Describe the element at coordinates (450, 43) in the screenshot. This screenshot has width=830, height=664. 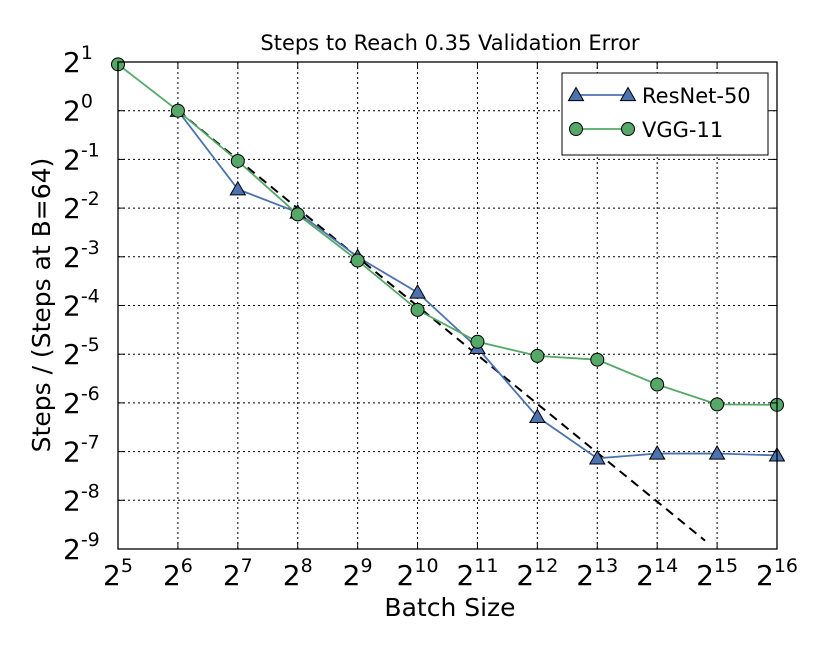
I see `chart-title: Steps to Reach 0.35 Validation Error` at that location.